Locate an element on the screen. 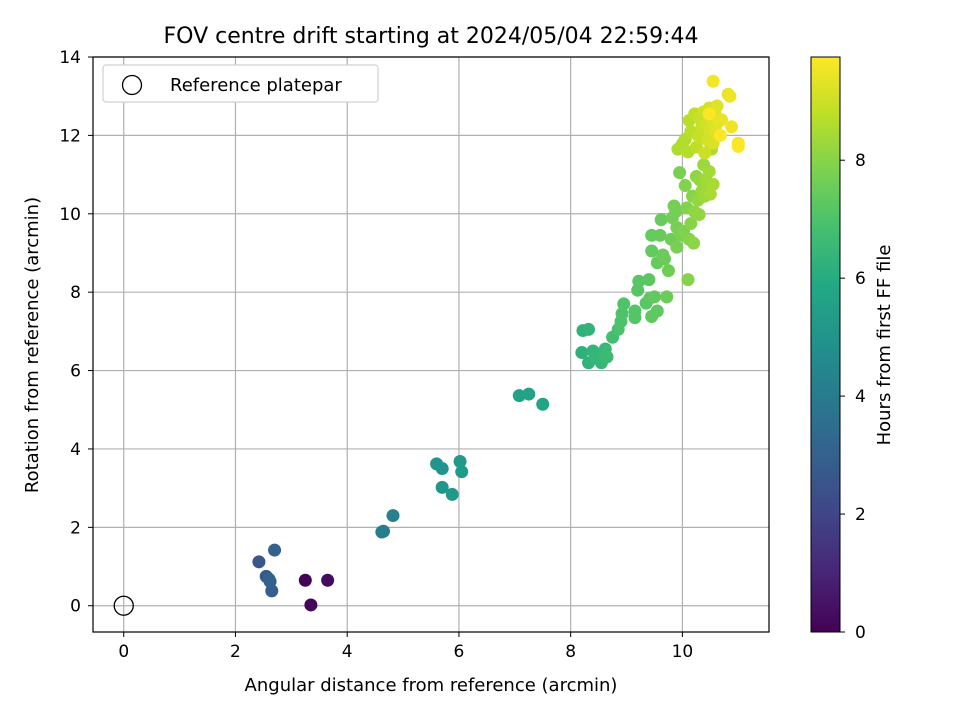 This screenshot has width=960, height=720. y-axis-label: Rotation from reference (arcmin) is located at coordinates (32, 345).